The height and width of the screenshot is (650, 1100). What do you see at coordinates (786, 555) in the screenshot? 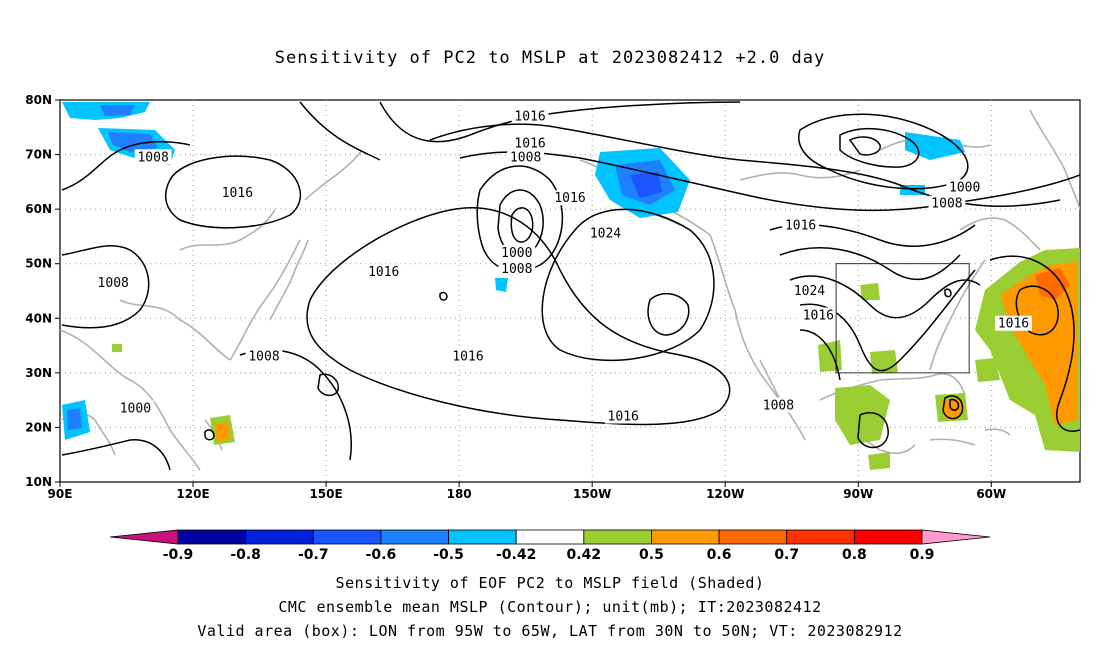
I see `colorbar-label: 0.7` at bounding box center [786, 555].